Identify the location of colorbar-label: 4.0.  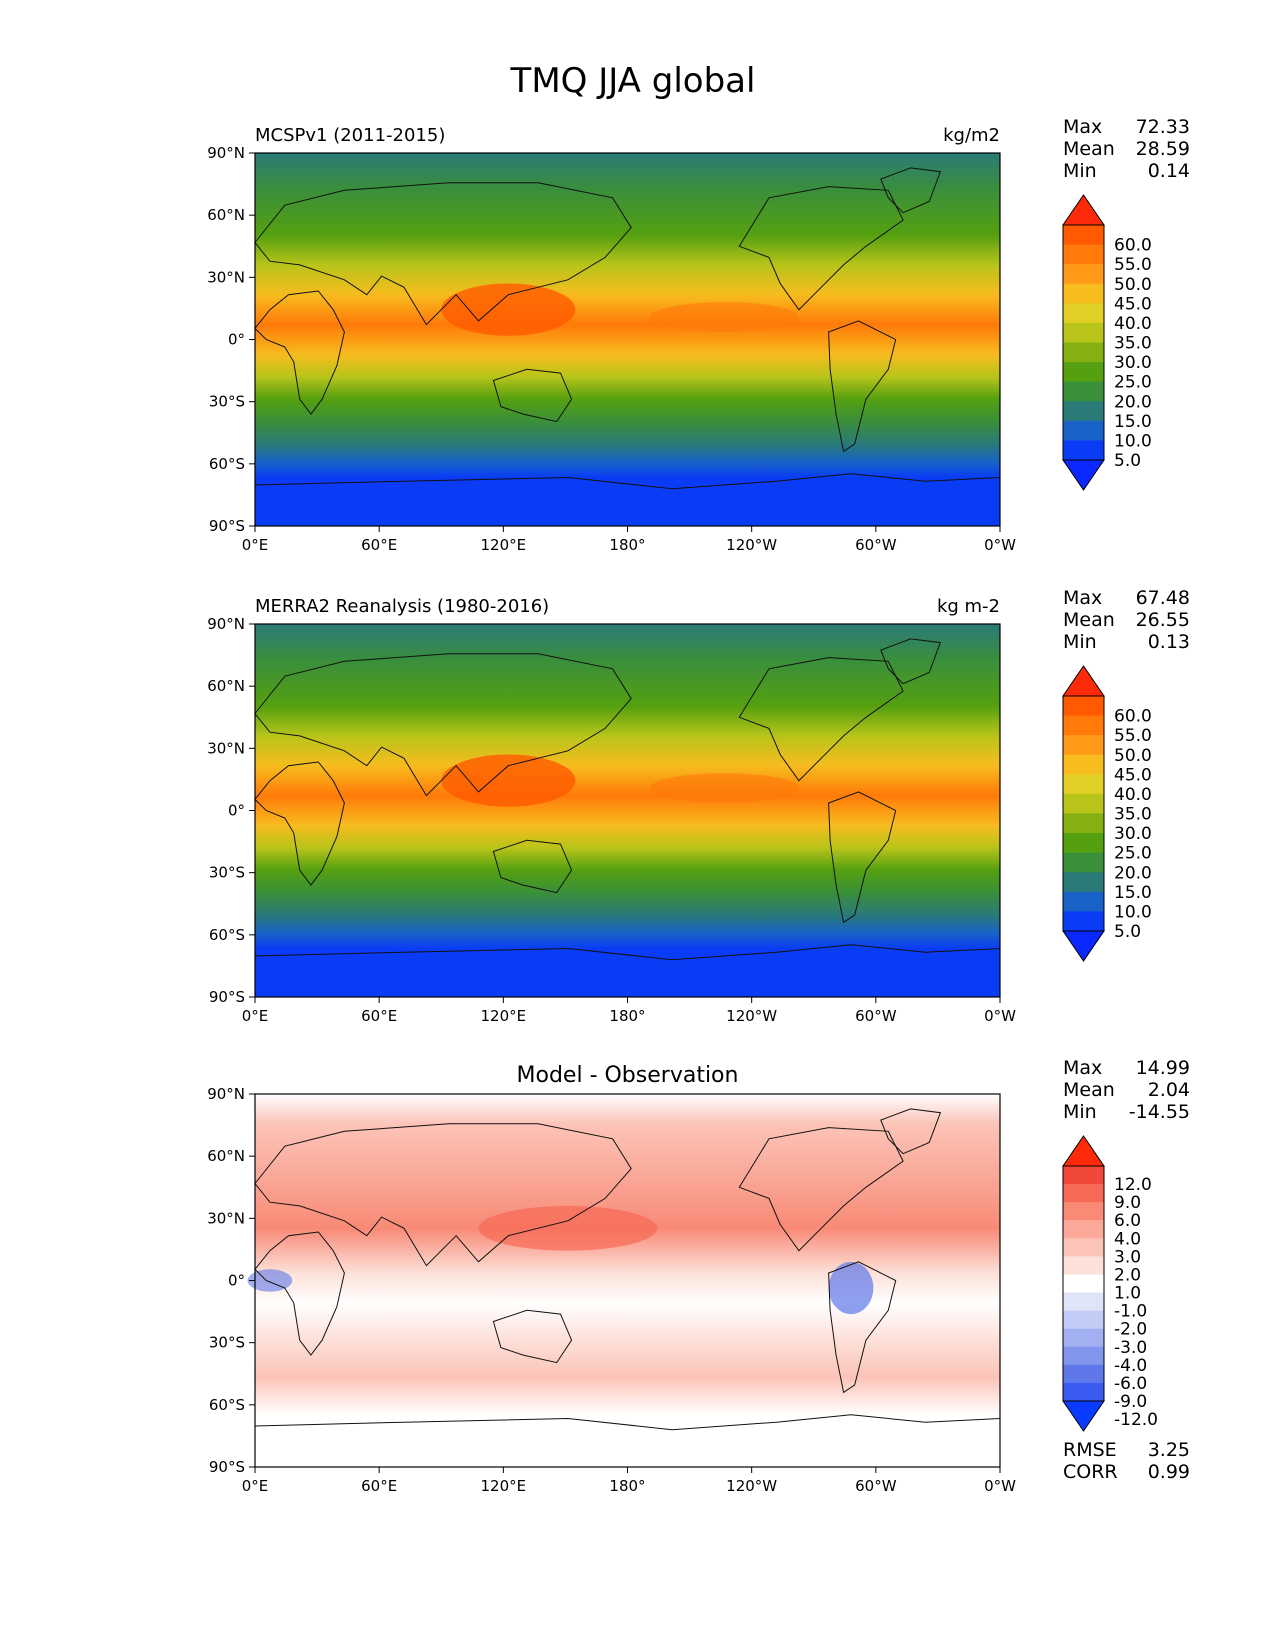
(1127, 1239).